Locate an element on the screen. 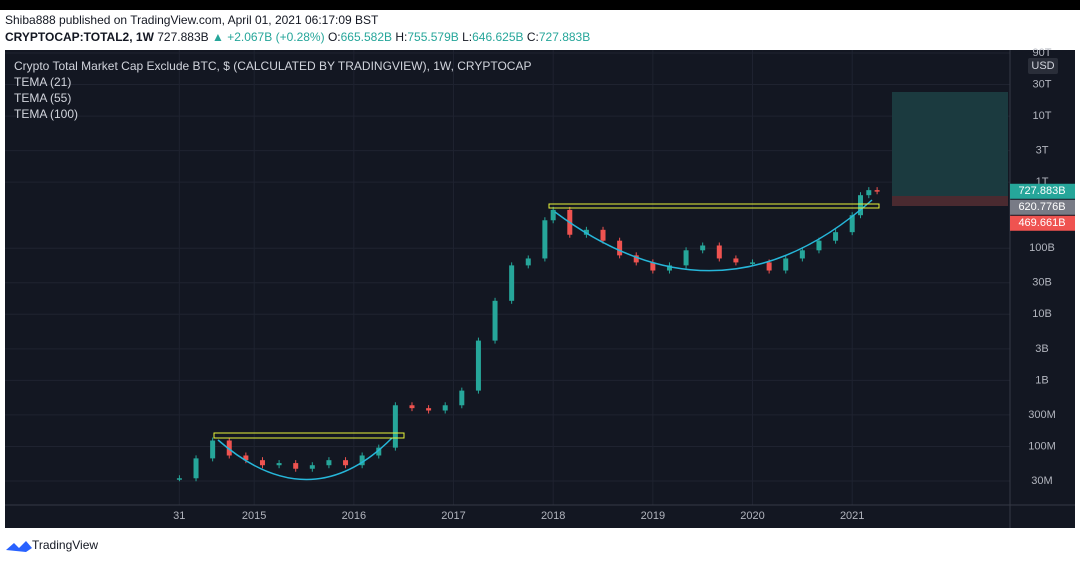  price-label: 469.661B is located at coordinates (1041, 223).